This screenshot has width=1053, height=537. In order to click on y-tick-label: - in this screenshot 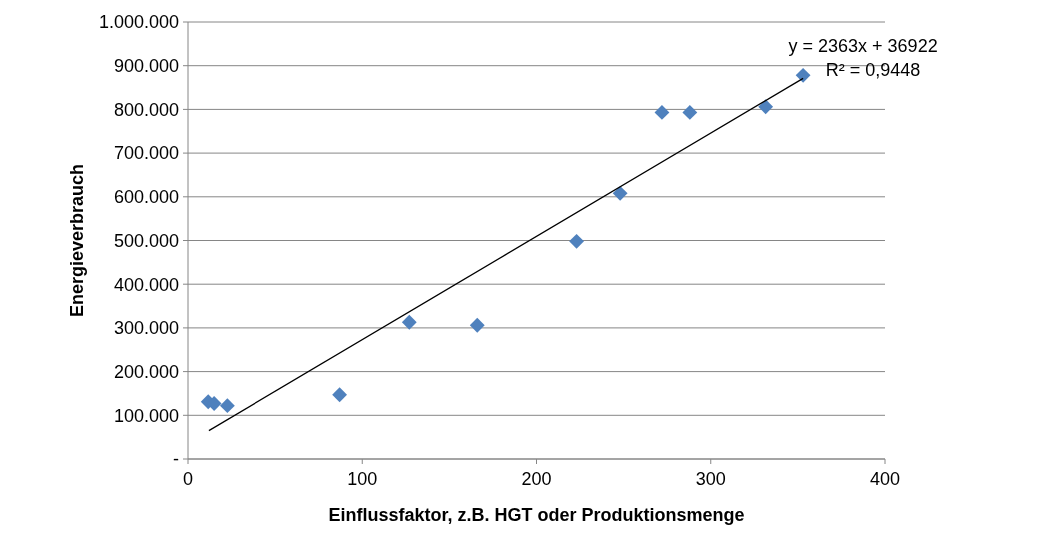, I will do `click(176, 459)`.